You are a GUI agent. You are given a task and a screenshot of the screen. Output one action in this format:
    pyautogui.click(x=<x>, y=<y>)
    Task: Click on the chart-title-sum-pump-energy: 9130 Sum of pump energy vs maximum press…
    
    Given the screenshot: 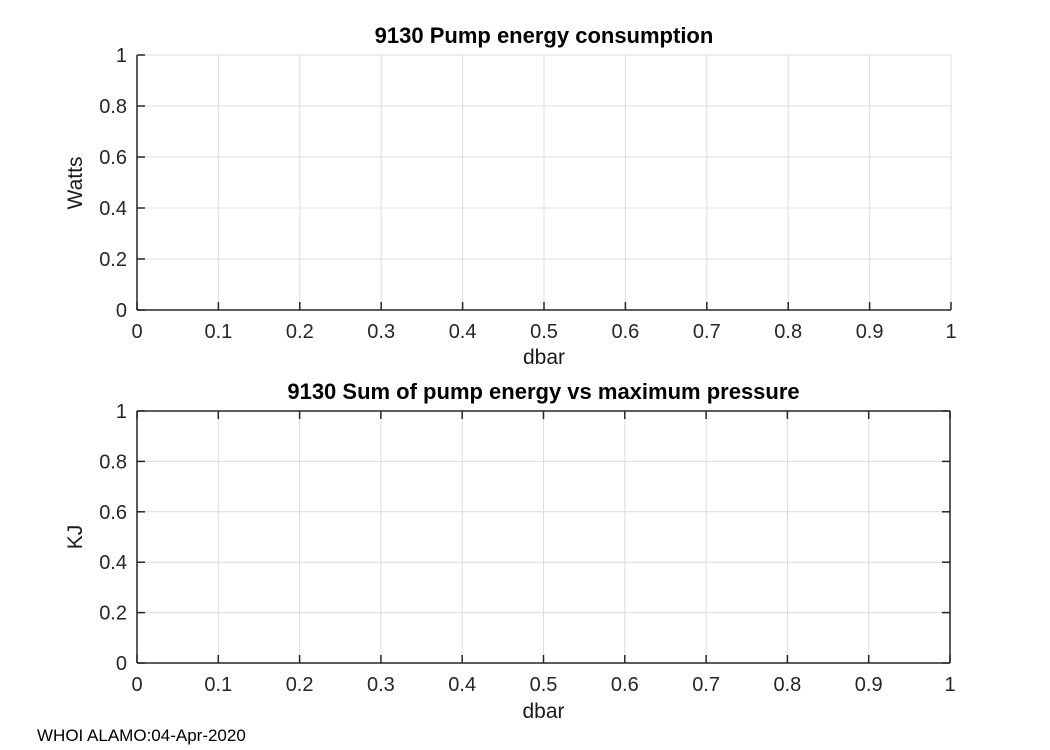 What is the action you would take?
    pyautogui.click(x=543, y=391)
    